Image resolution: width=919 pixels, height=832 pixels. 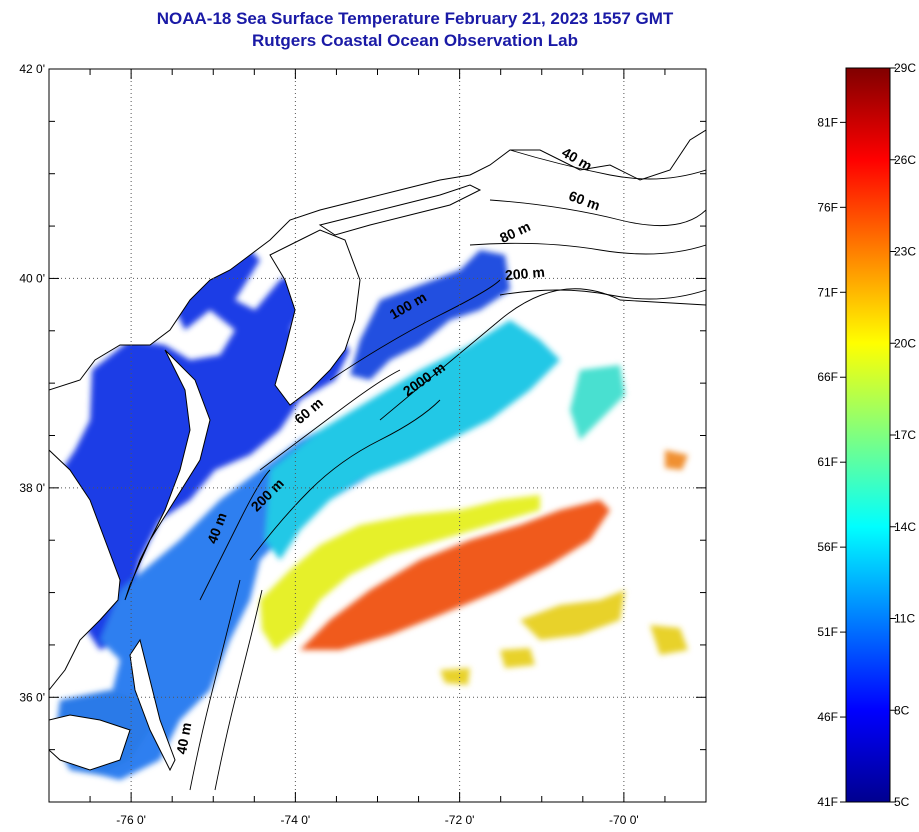 What do you see at coordinates (400, 210) in the screenshot?
I see `land-long-island` at bounding box center [400, 210].